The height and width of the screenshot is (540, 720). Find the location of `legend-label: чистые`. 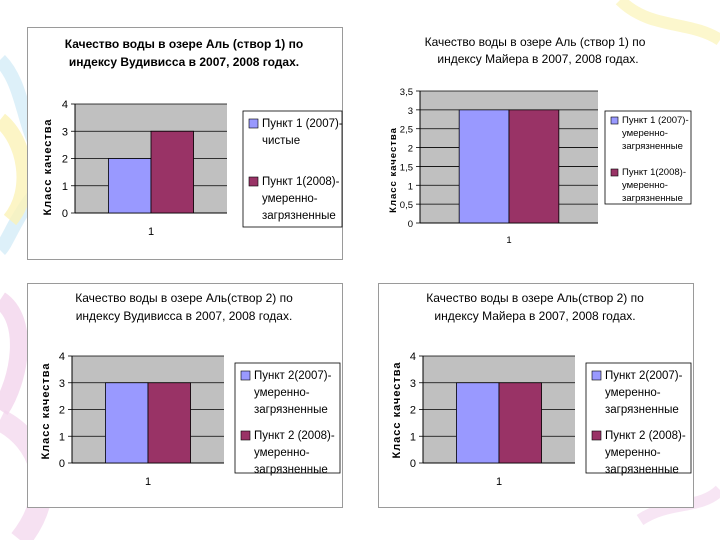

legend-label: чистые is located at coordinates (281, 141).